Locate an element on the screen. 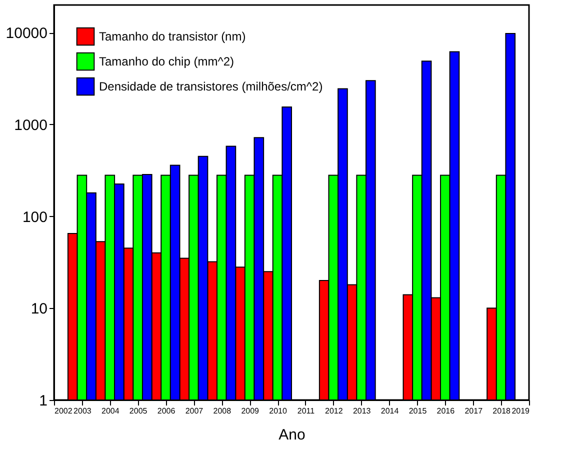 This screenshot has height=473, width=571. x-tick-label: 2003 is located at coordinates (83, 411).